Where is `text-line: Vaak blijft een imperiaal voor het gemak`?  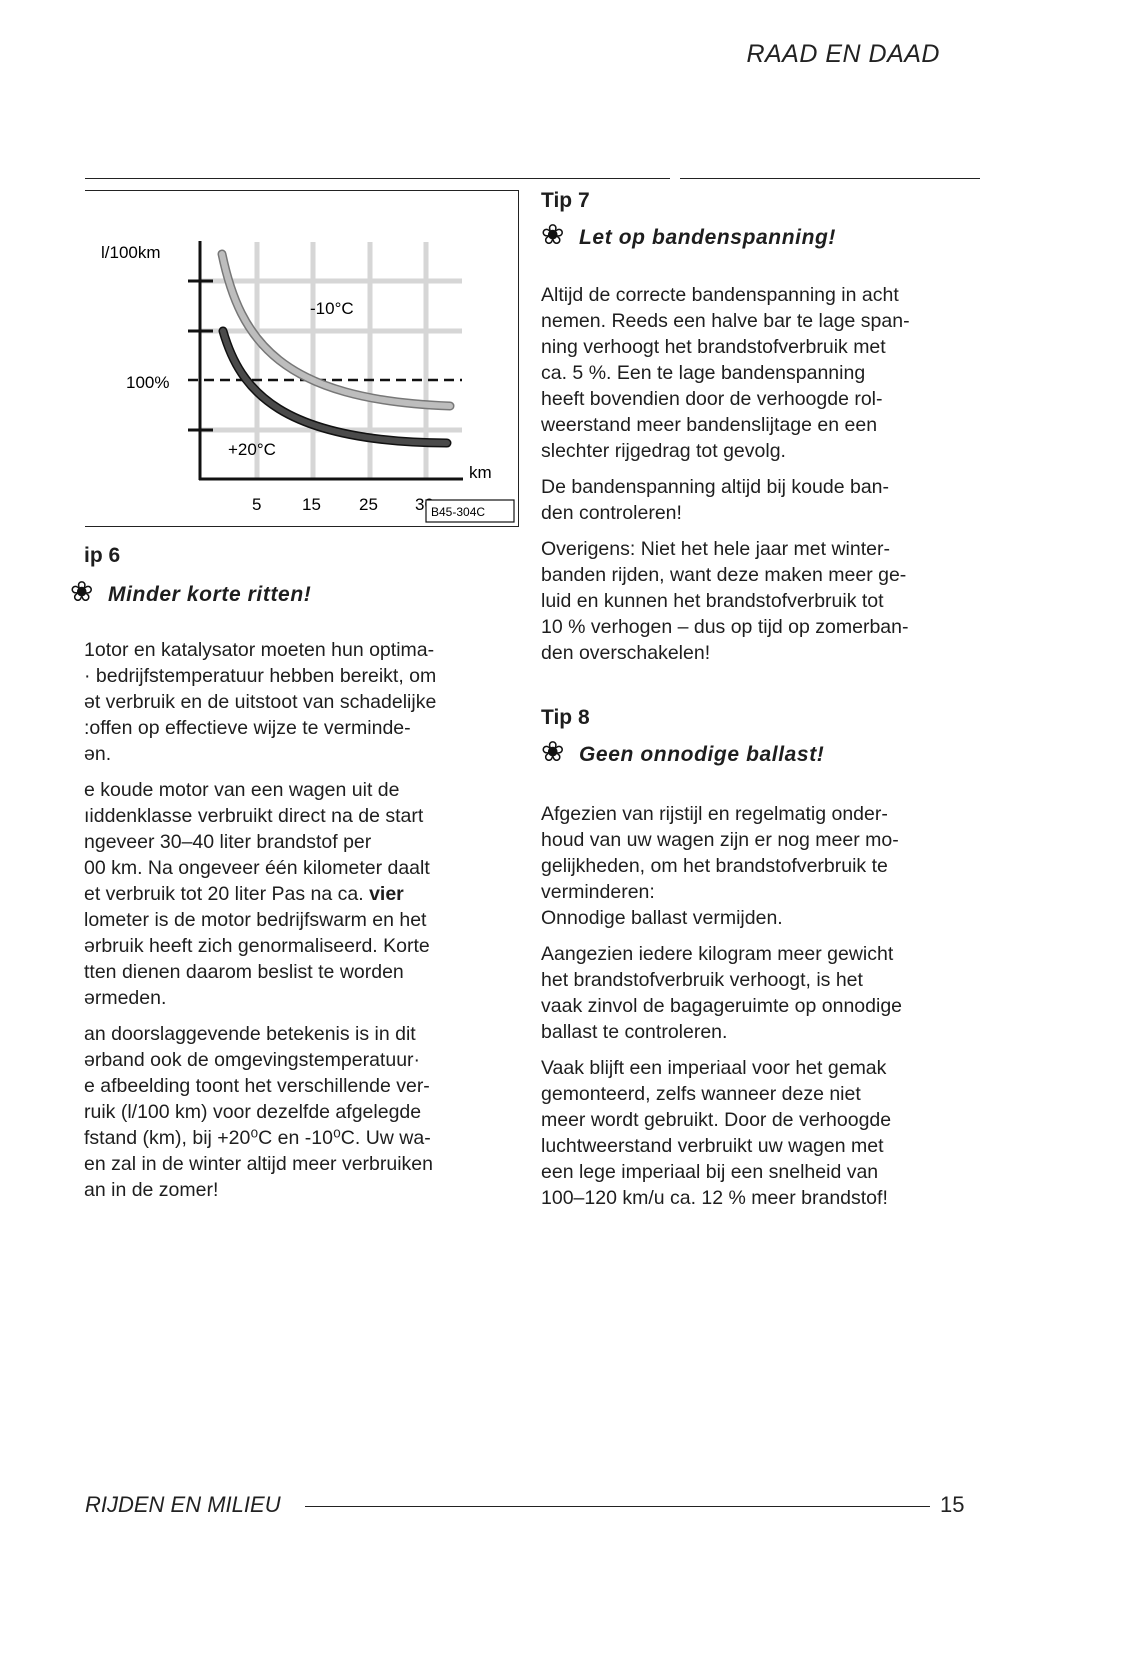
text-line: Vaak blijft een imperiaal voor het gemak is located at coordinates (714, 1068).